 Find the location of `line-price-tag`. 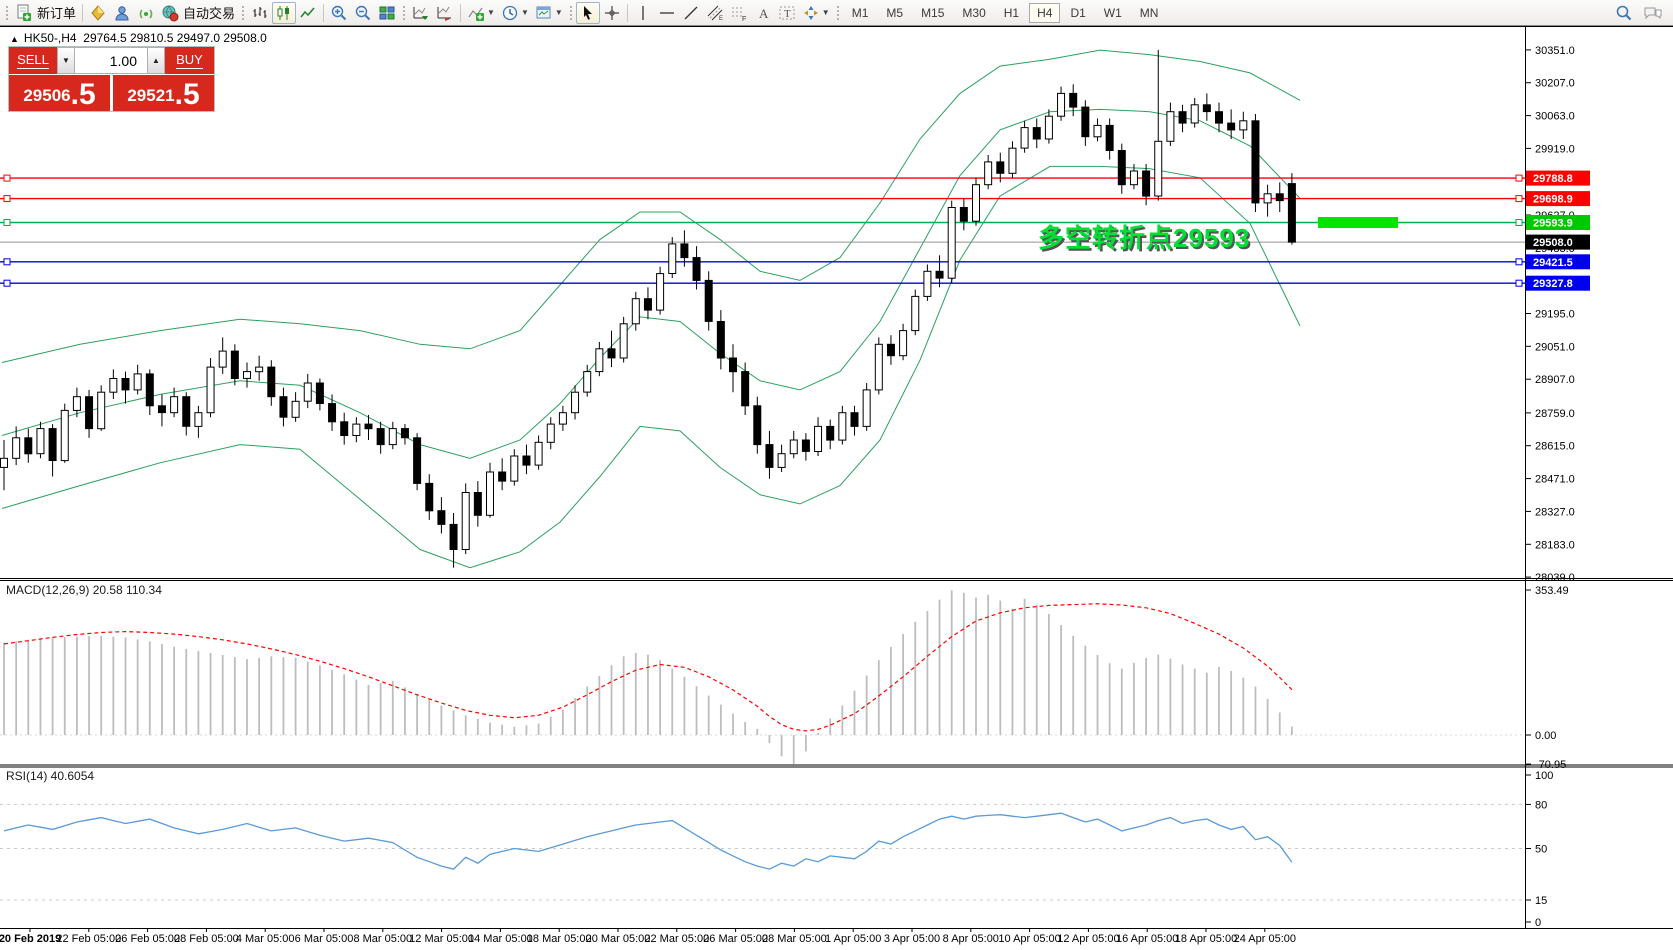

line-price-tag is located at coordinates (1558, 199).